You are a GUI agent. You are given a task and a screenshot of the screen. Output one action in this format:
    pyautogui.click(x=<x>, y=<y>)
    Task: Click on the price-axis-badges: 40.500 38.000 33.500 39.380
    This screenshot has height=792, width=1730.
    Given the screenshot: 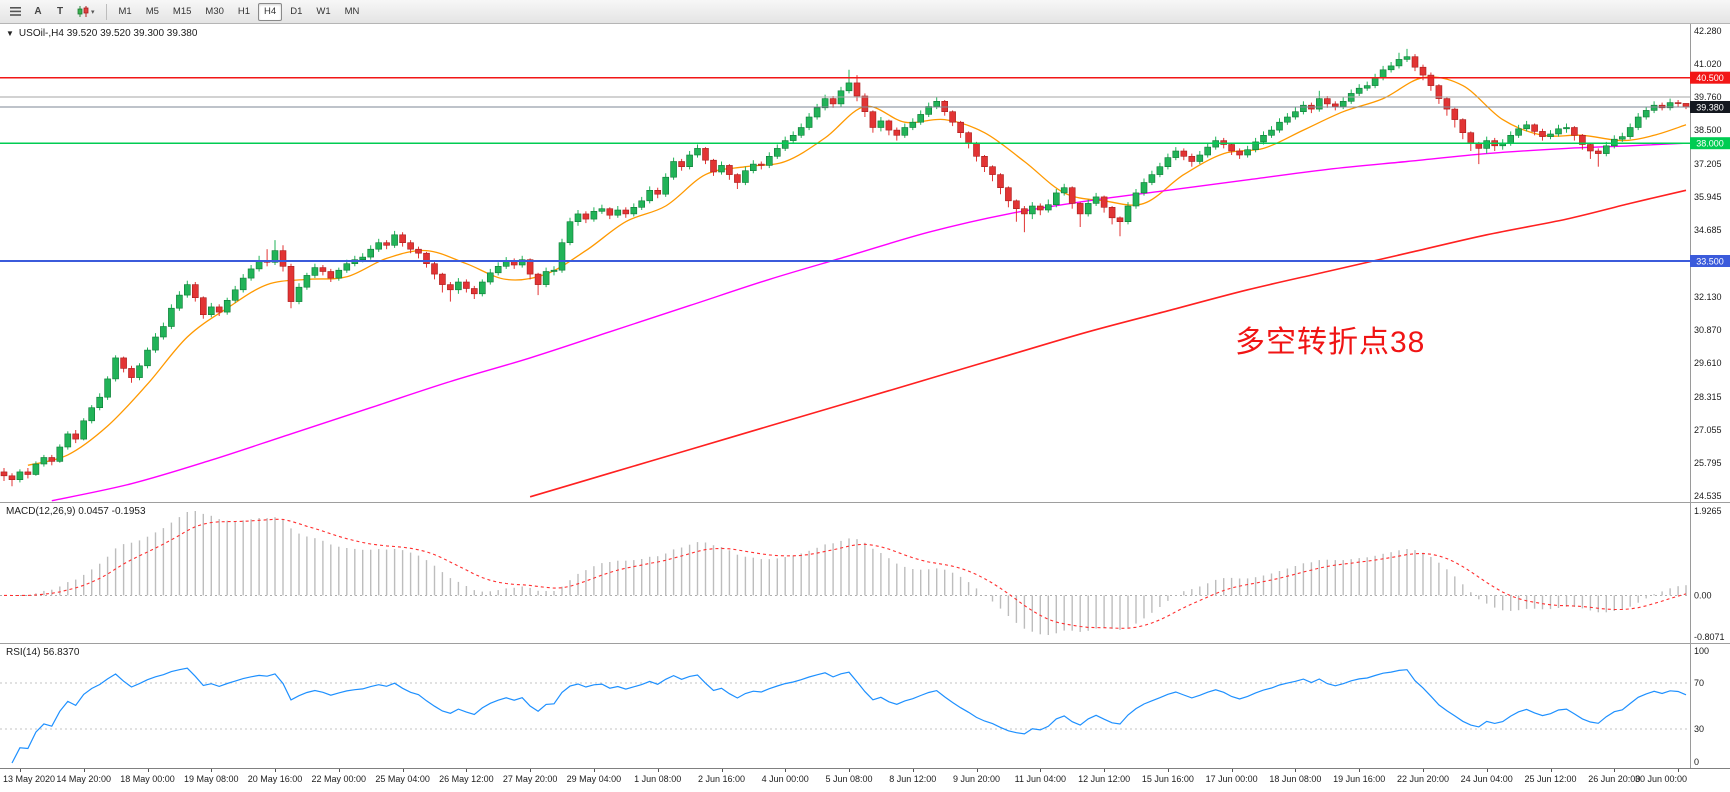 What is the action you would take?
    pyautogui.click(x=1710, y=169)
    